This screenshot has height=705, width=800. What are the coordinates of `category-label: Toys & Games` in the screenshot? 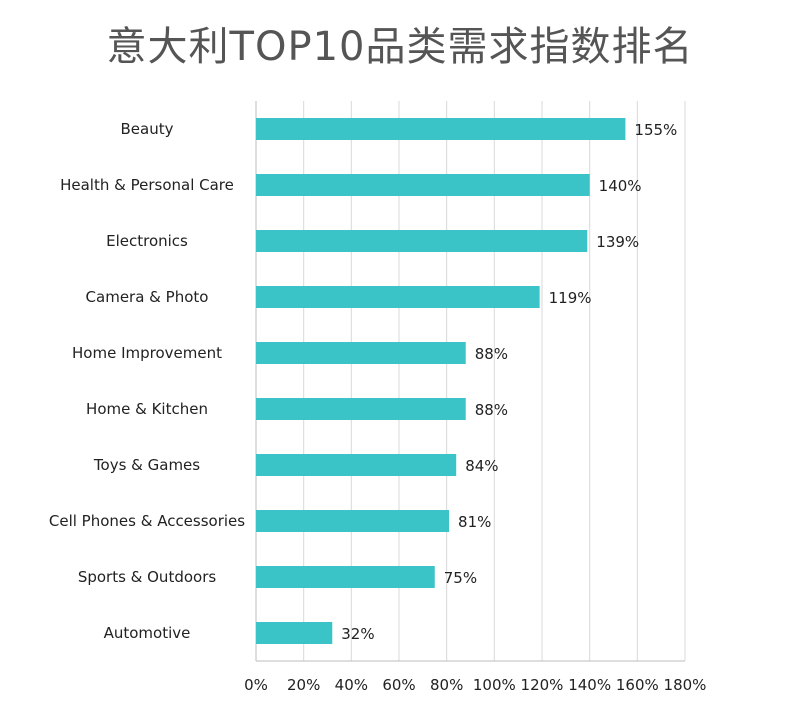 It's located at (146, 465).